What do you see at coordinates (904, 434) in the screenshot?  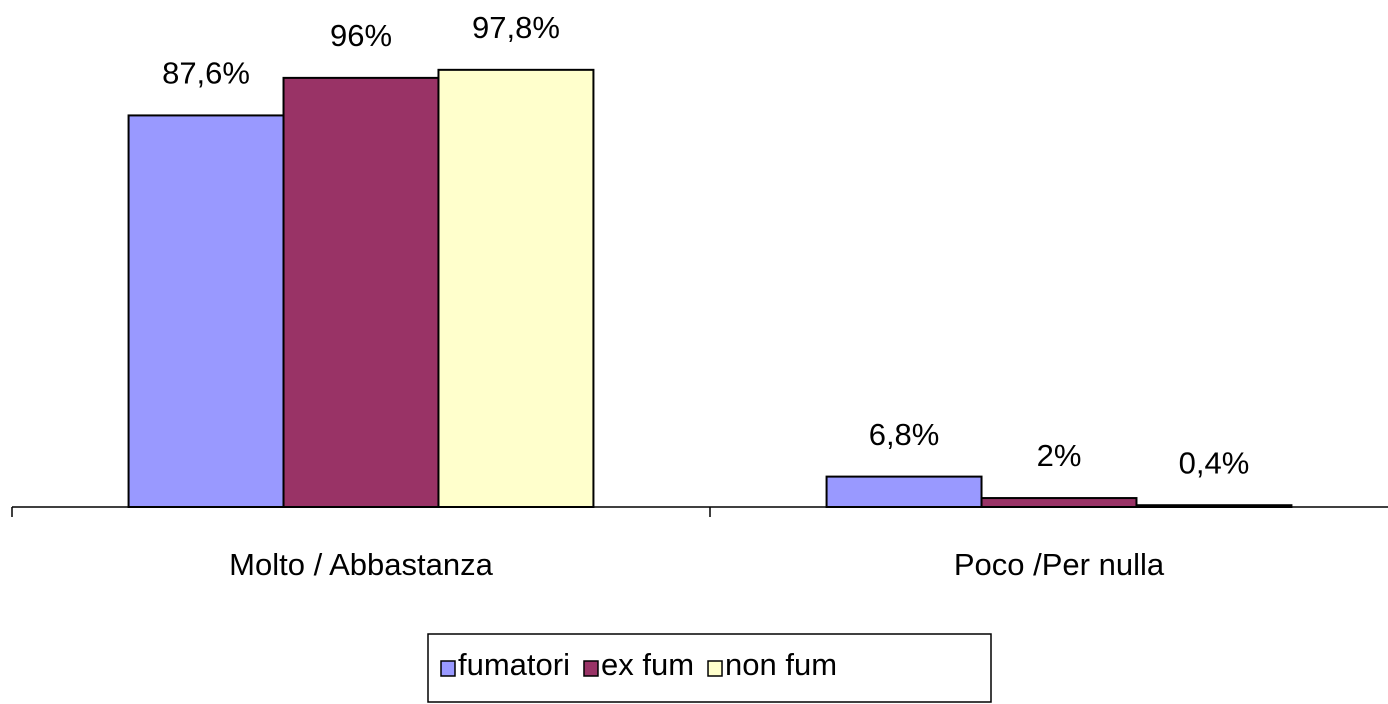 I see `data-label: 6,8%` at bounding box center [904, 434].